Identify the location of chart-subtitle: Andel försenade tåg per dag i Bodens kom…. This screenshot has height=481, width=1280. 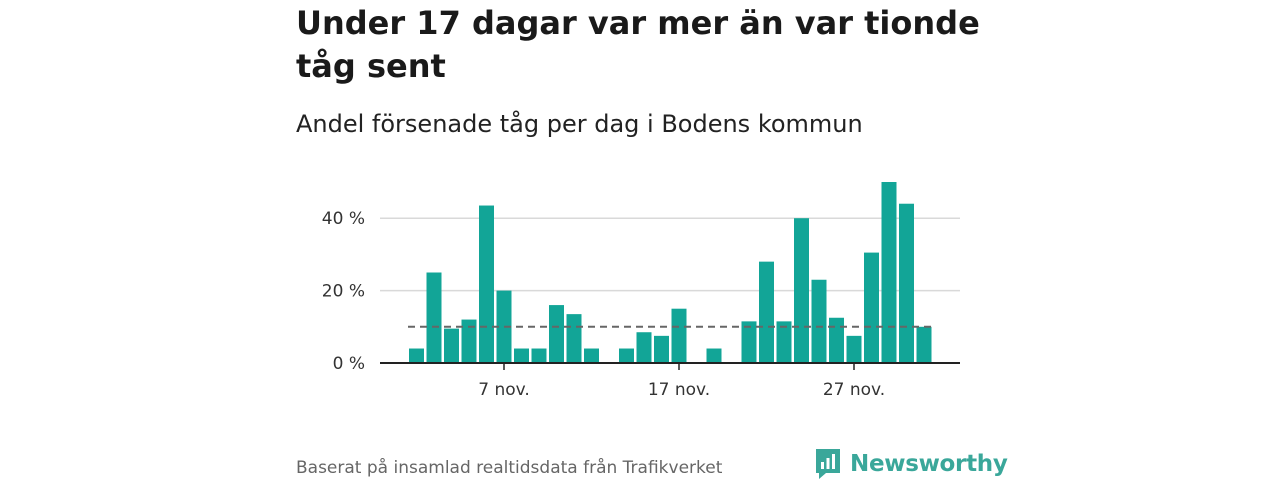
(579, 124).